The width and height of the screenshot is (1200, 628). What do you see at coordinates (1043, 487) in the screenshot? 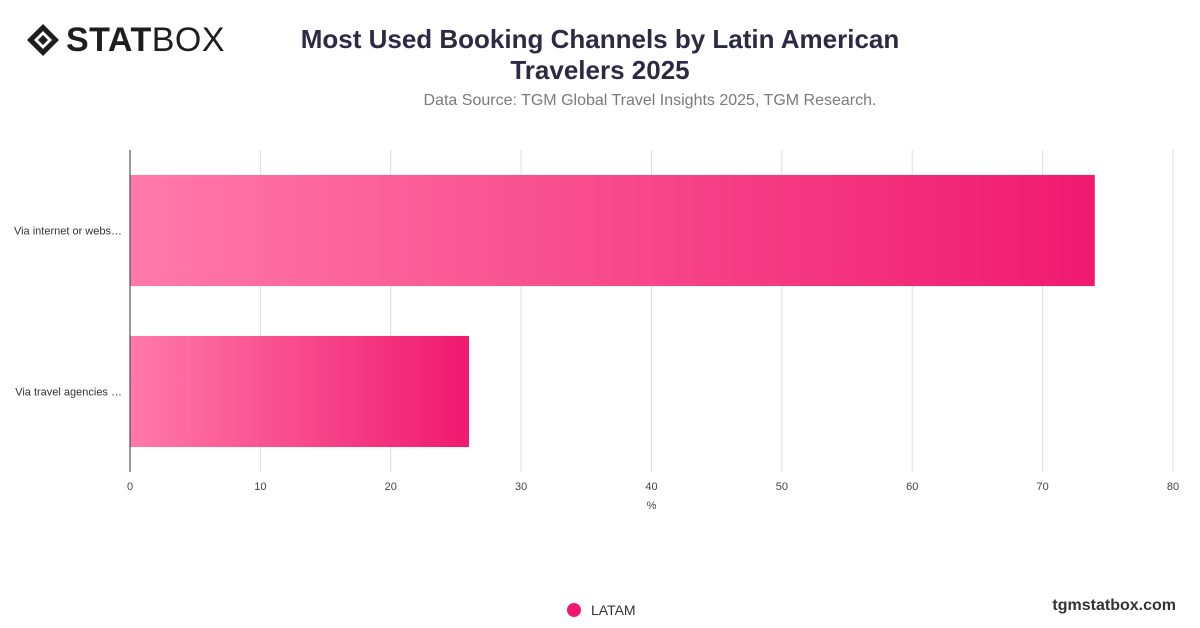
I see `x-tick-label: 70` at bounding box center [1043, 487].